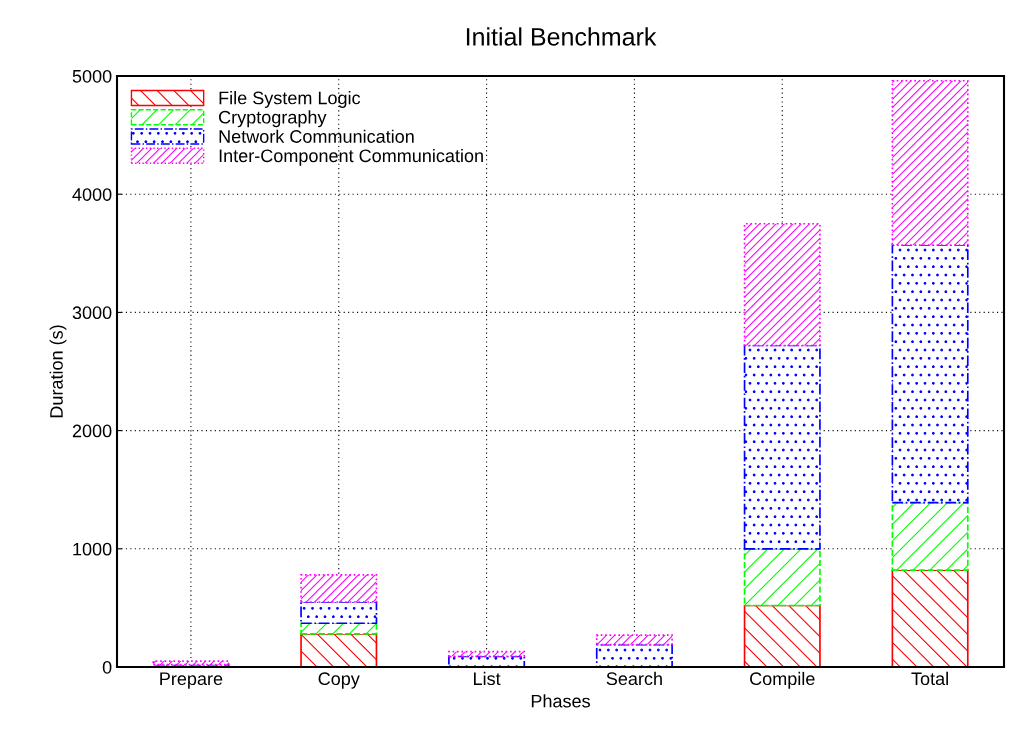 The image size is (1015, 729). What do you see at coordinates (92, 194) in the screenshot?
I see `y-tick-label: 4000` at bounding box center [92, 194].